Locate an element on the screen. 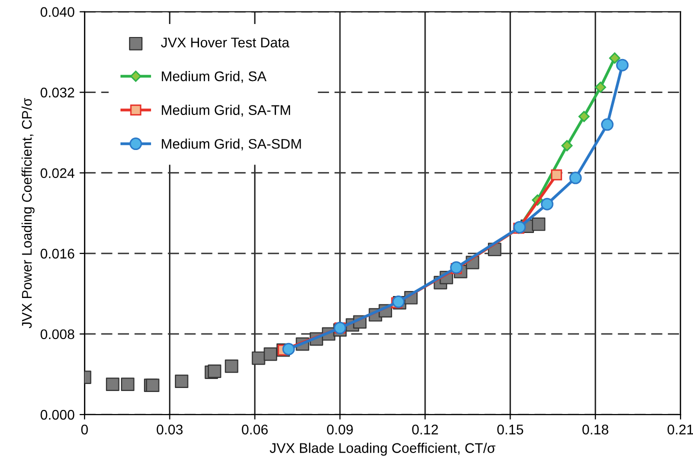 This screenshot has height=470, width=693. x-tick-label: 0.09 is located at coordinates (339, 429).